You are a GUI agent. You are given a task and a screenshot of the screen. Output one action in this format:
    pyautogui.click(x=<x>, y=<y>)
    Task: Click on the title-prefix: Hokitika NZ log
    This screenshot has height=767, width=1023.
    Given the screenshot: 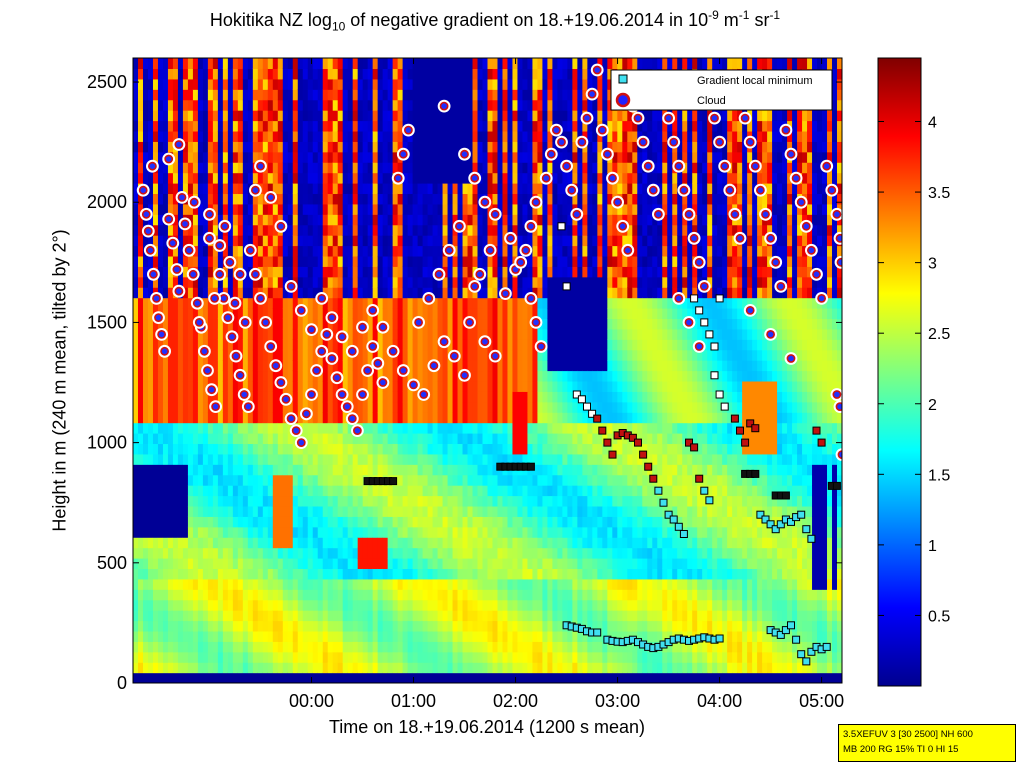 What is the action you would take?
    pyautogui.click(x=270, y=20)
    